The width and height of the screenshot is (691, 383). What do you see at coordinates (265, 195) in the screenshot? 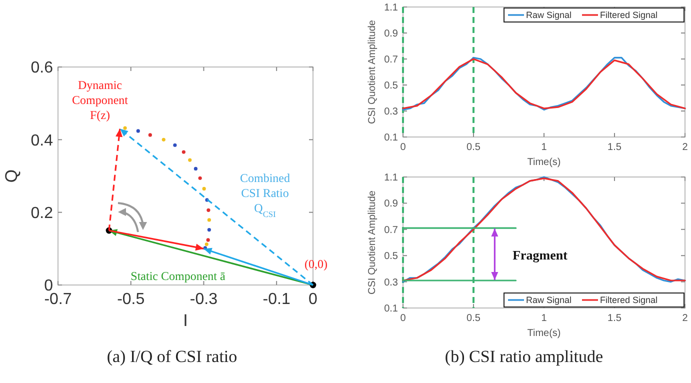
I see `annotation: Combined CSI Ratio Q$_{CSI}$` at bounding box center [265, 195].